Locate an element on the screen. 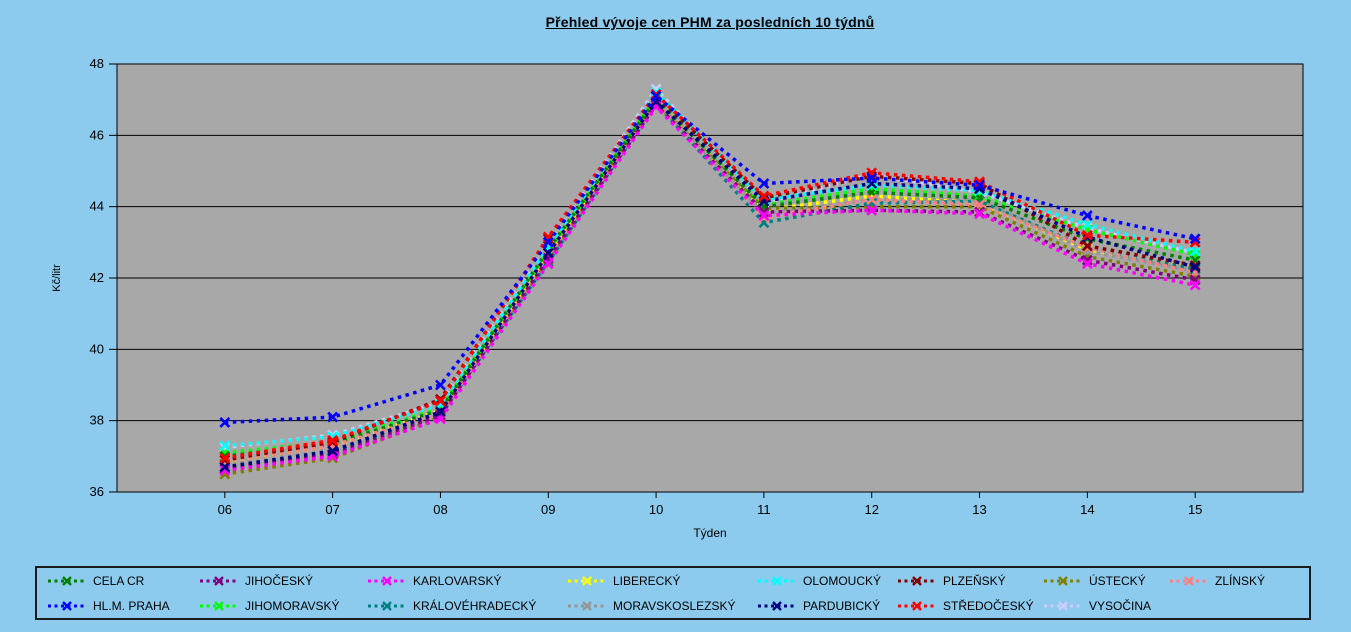  legend-label: KARLOVARSKÝ is located at coordinates (457, 580).